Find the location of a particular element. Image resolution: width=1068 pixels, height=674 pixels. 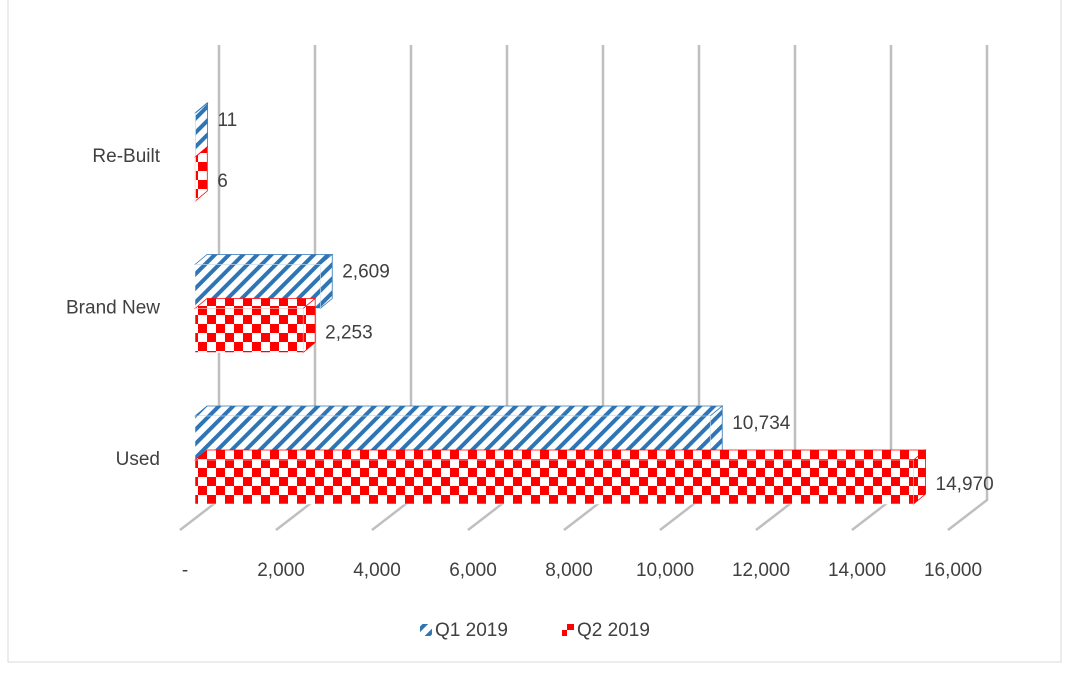

data-label: 14,970 is located at coordinates (965, 484).